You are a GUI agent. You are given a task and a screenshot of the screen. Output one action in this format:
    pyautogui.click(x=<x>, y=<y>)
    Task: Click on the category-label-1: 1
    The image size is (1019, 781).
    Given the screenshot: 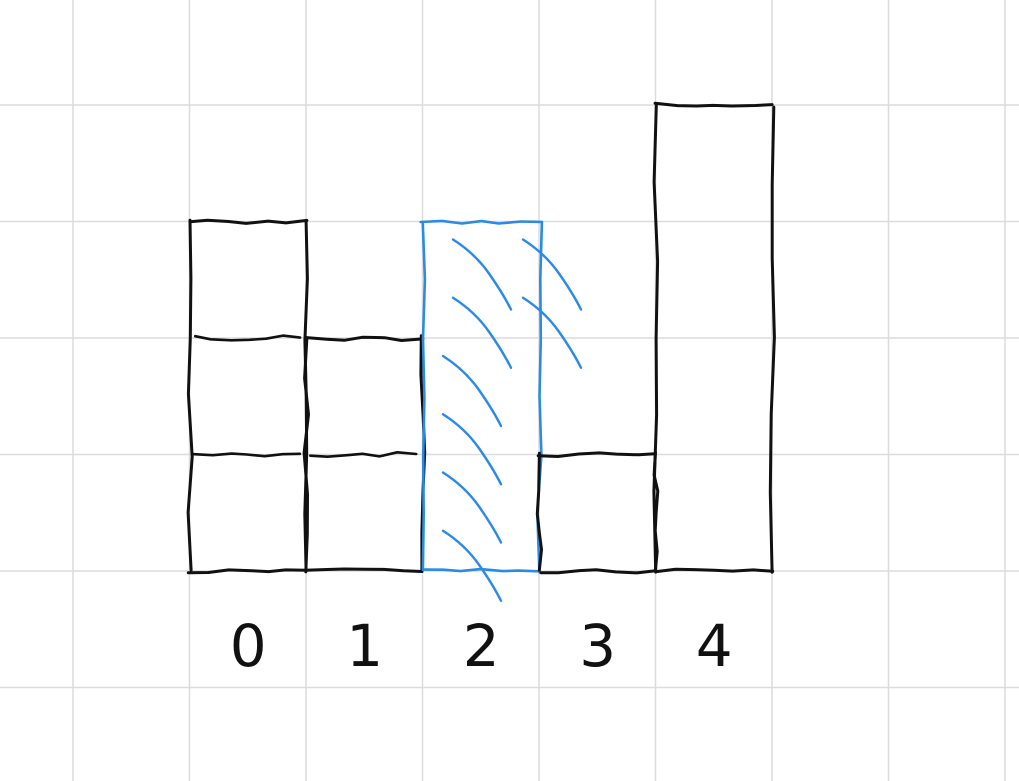 What is the action you would take?
    pyautogui.click(x=364, y=646)
    